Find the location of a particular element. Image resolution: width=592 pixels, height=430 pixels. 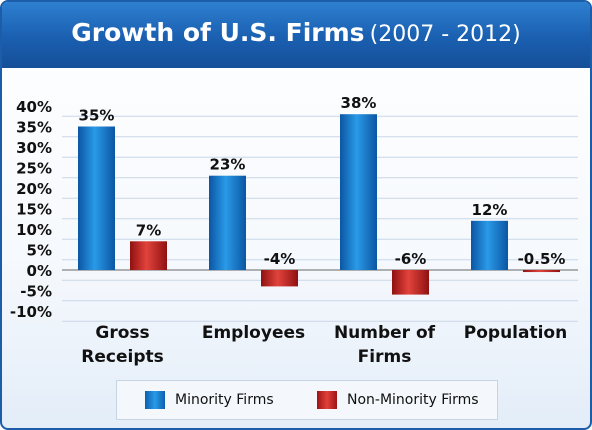

legend-item-minority: Minority Firms is located at coordinates (209, 400).